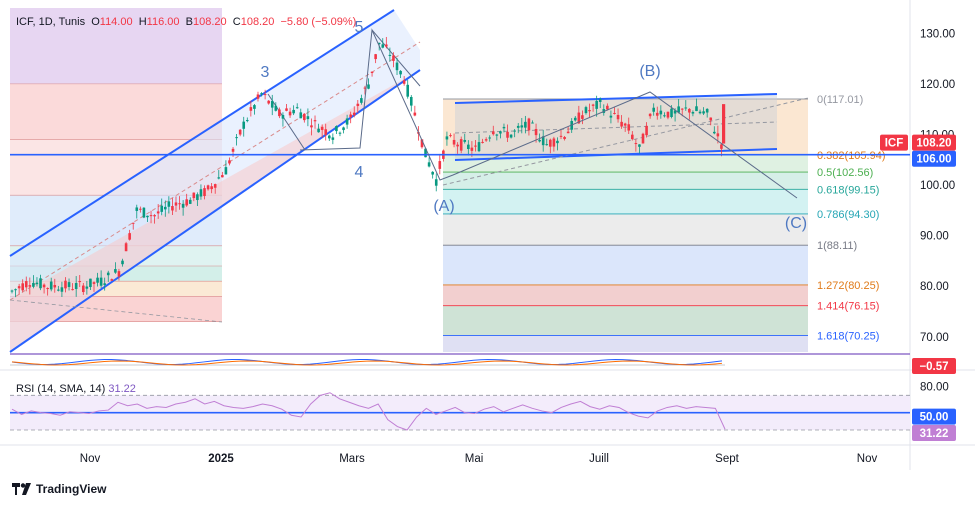 The image size is (975, 507). Describe the element at coordinates (396, 58) in the screenshot. I see `wave-5-a` at that location.